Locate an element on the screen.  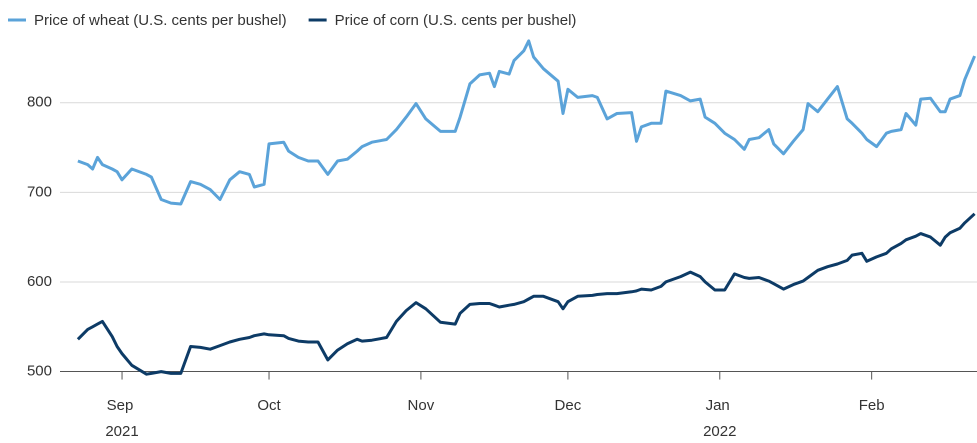
x-tick-label: Feb is located at coordinates (872, 405).